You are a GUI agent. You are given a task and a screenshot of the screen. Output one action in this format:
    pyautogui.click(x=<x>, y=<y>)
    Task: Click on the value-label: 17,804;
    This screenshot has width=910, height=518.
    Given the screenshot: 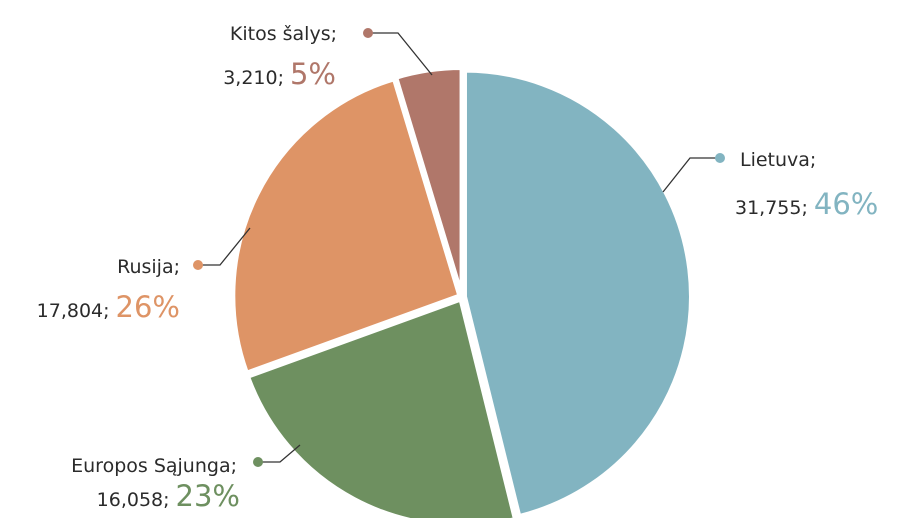 What is the action you would take?
    pyautogui.click(x=73, y=311)
    